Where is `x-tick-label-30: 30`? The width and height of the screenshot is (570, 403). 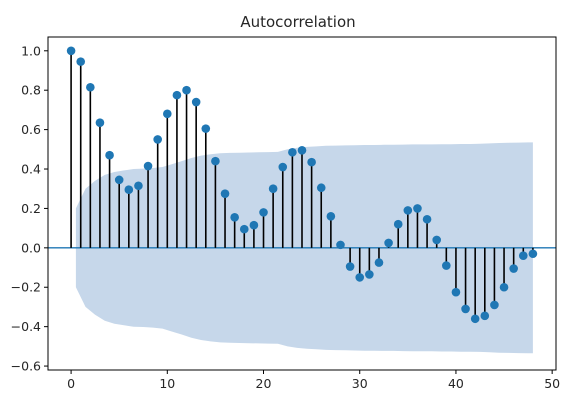
x-tick-label-30: 30 is located at coordinates (360, 383).